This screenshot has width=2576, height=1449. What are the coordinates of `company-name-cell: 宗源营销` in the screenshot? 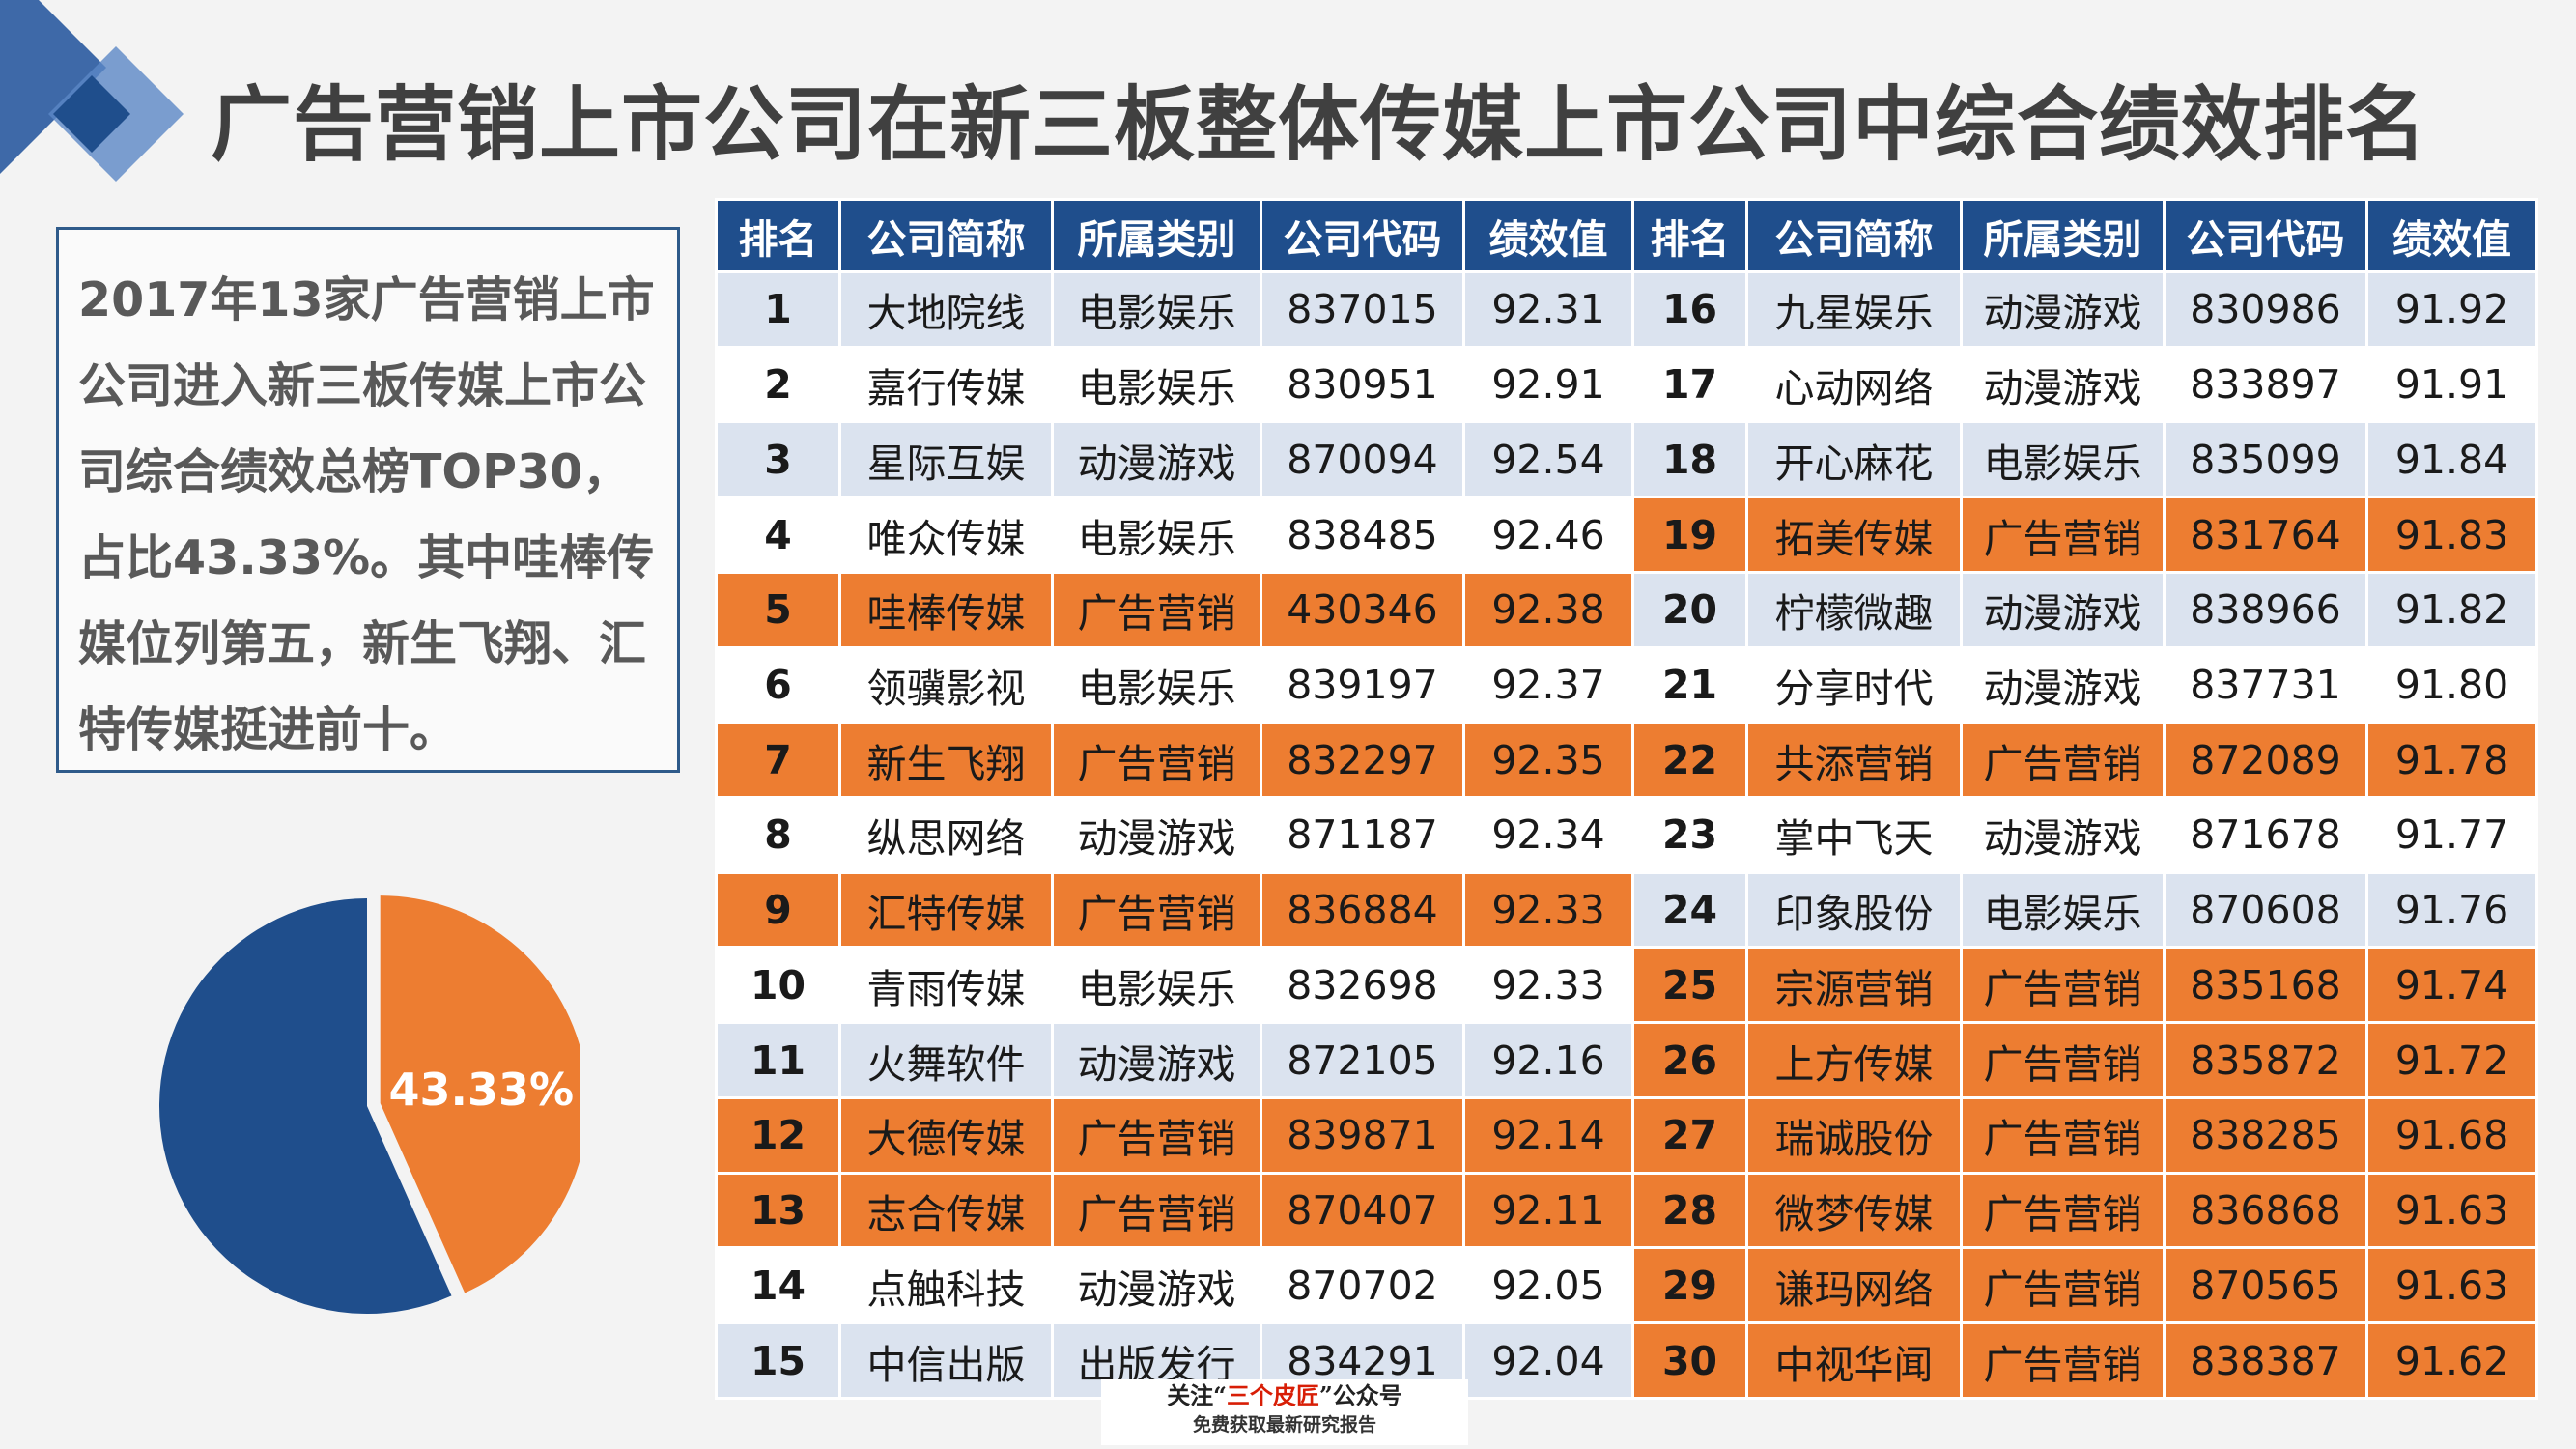 It's located at (1854, 985).